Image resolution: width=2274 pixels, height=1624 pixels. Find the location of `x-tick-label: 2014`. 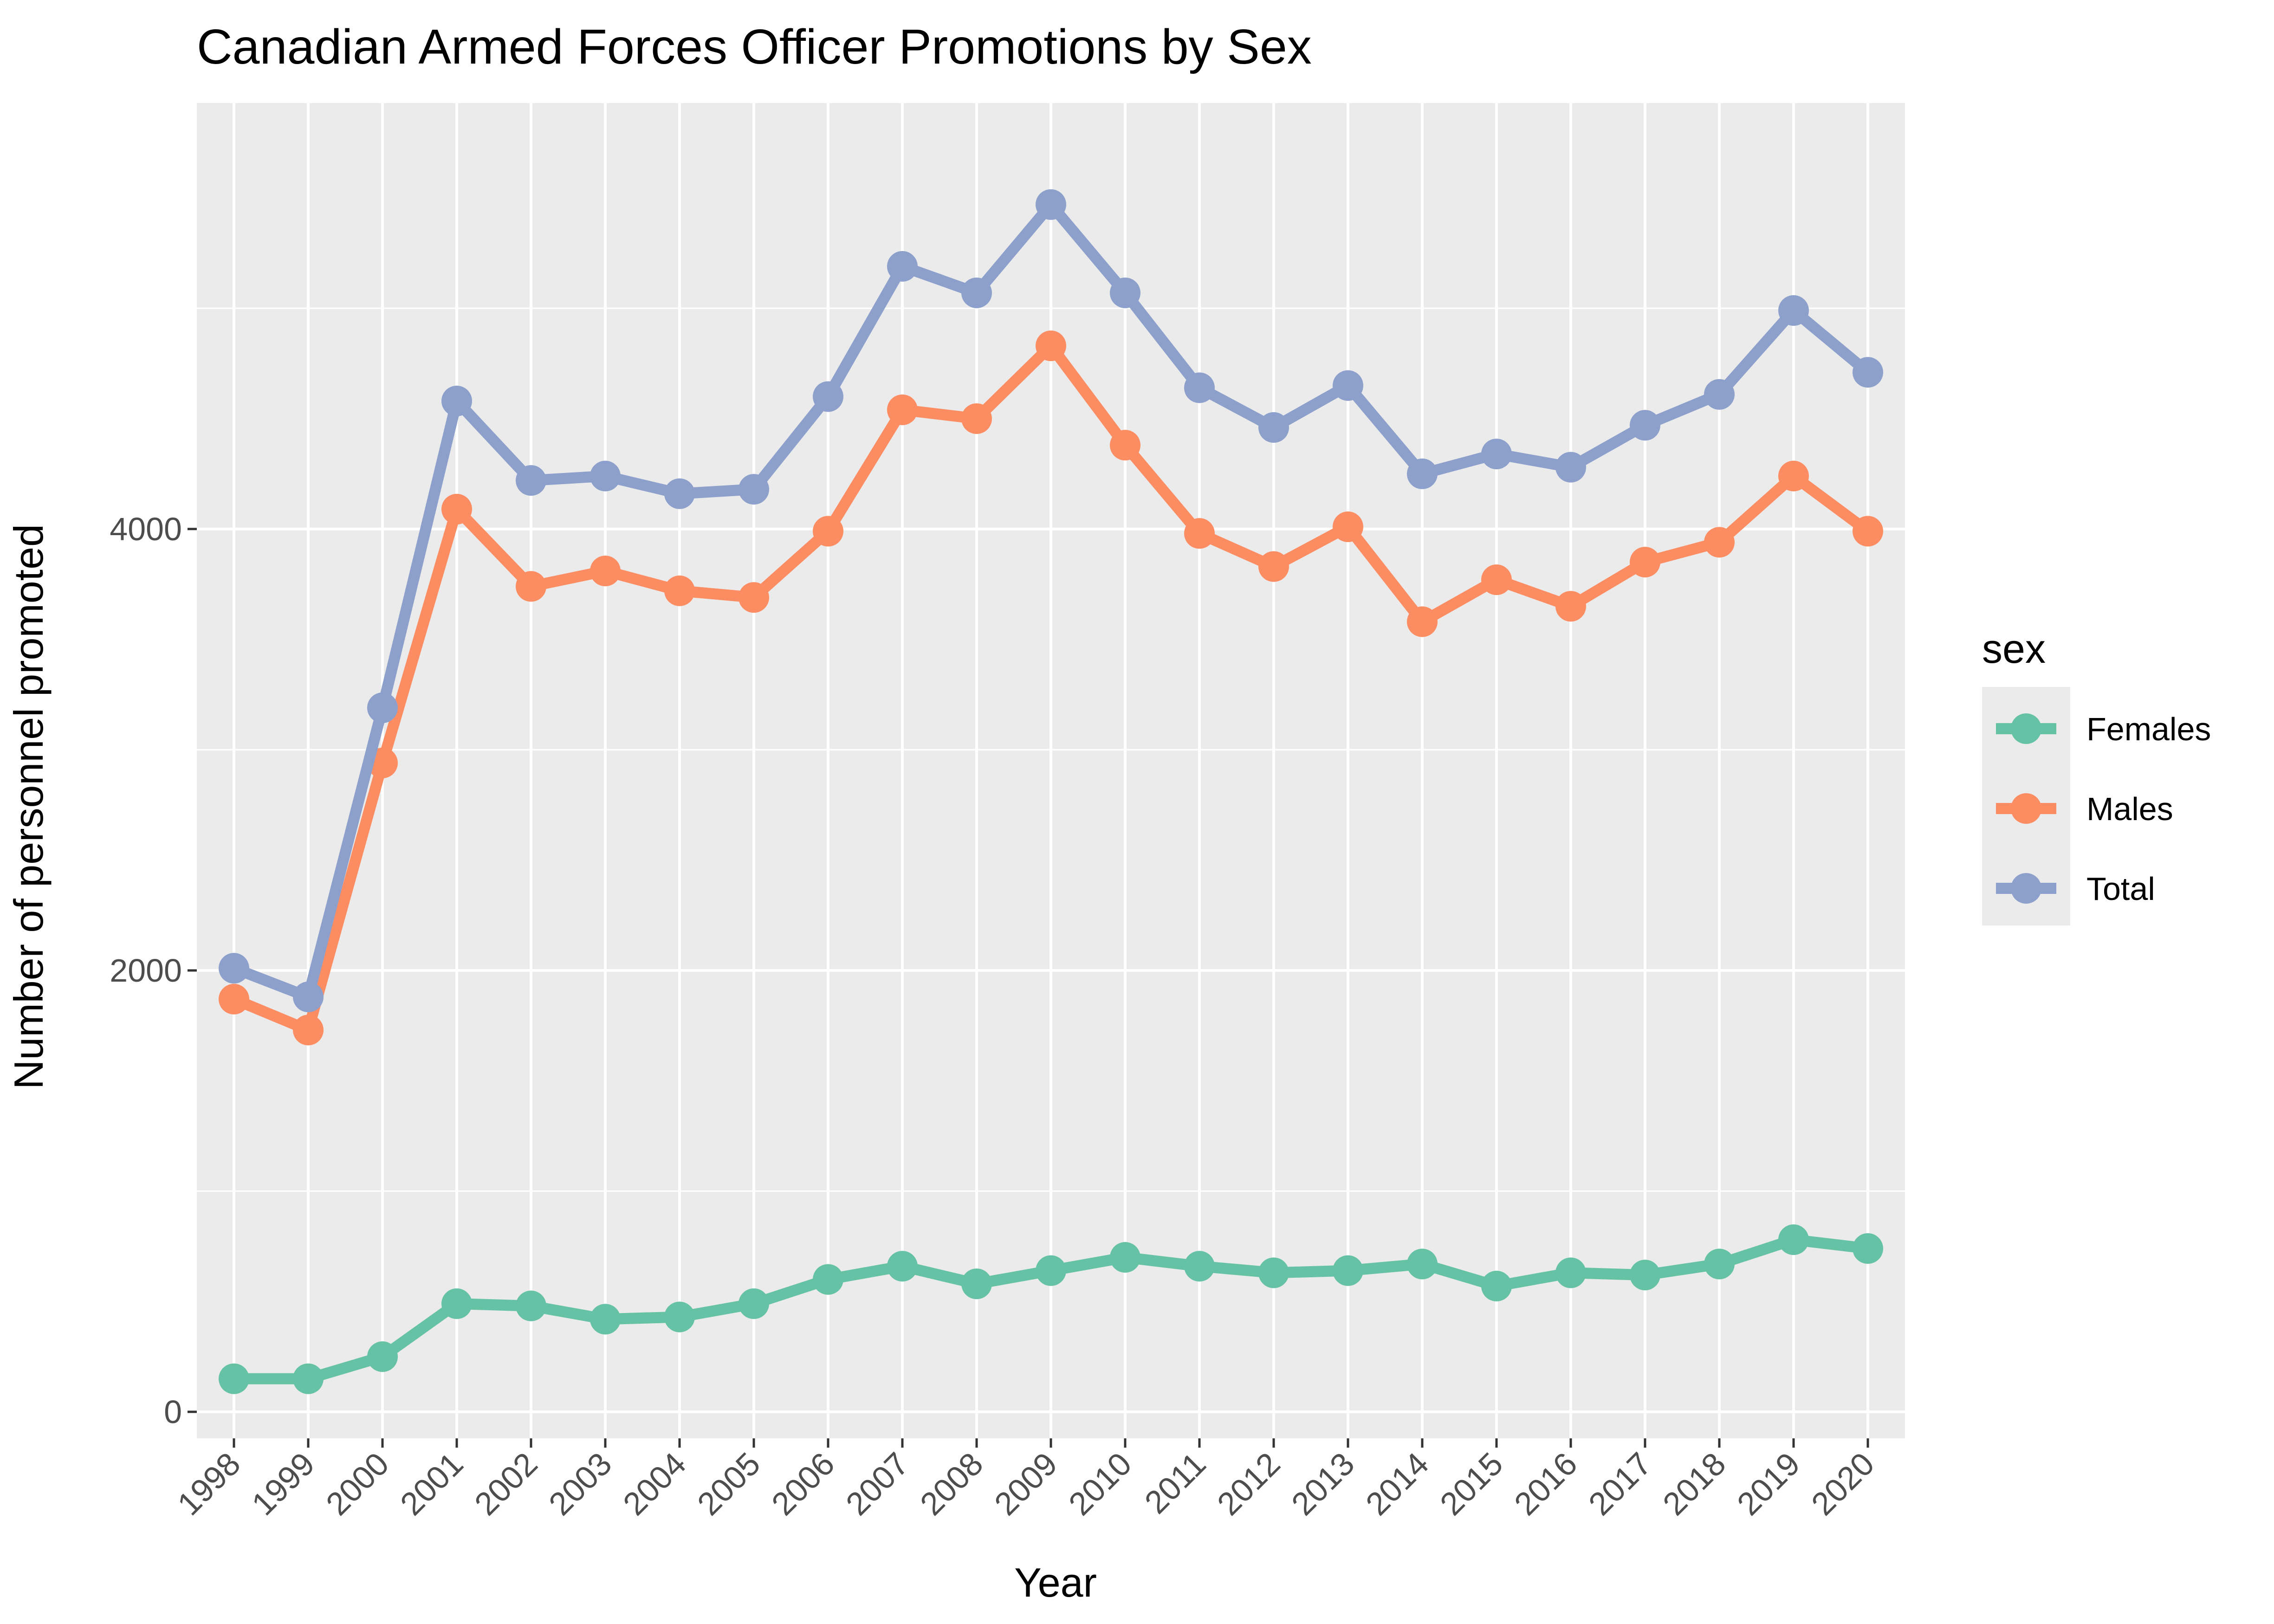

x-tick-label: 2014 is located at coordinates (1397, 1484).